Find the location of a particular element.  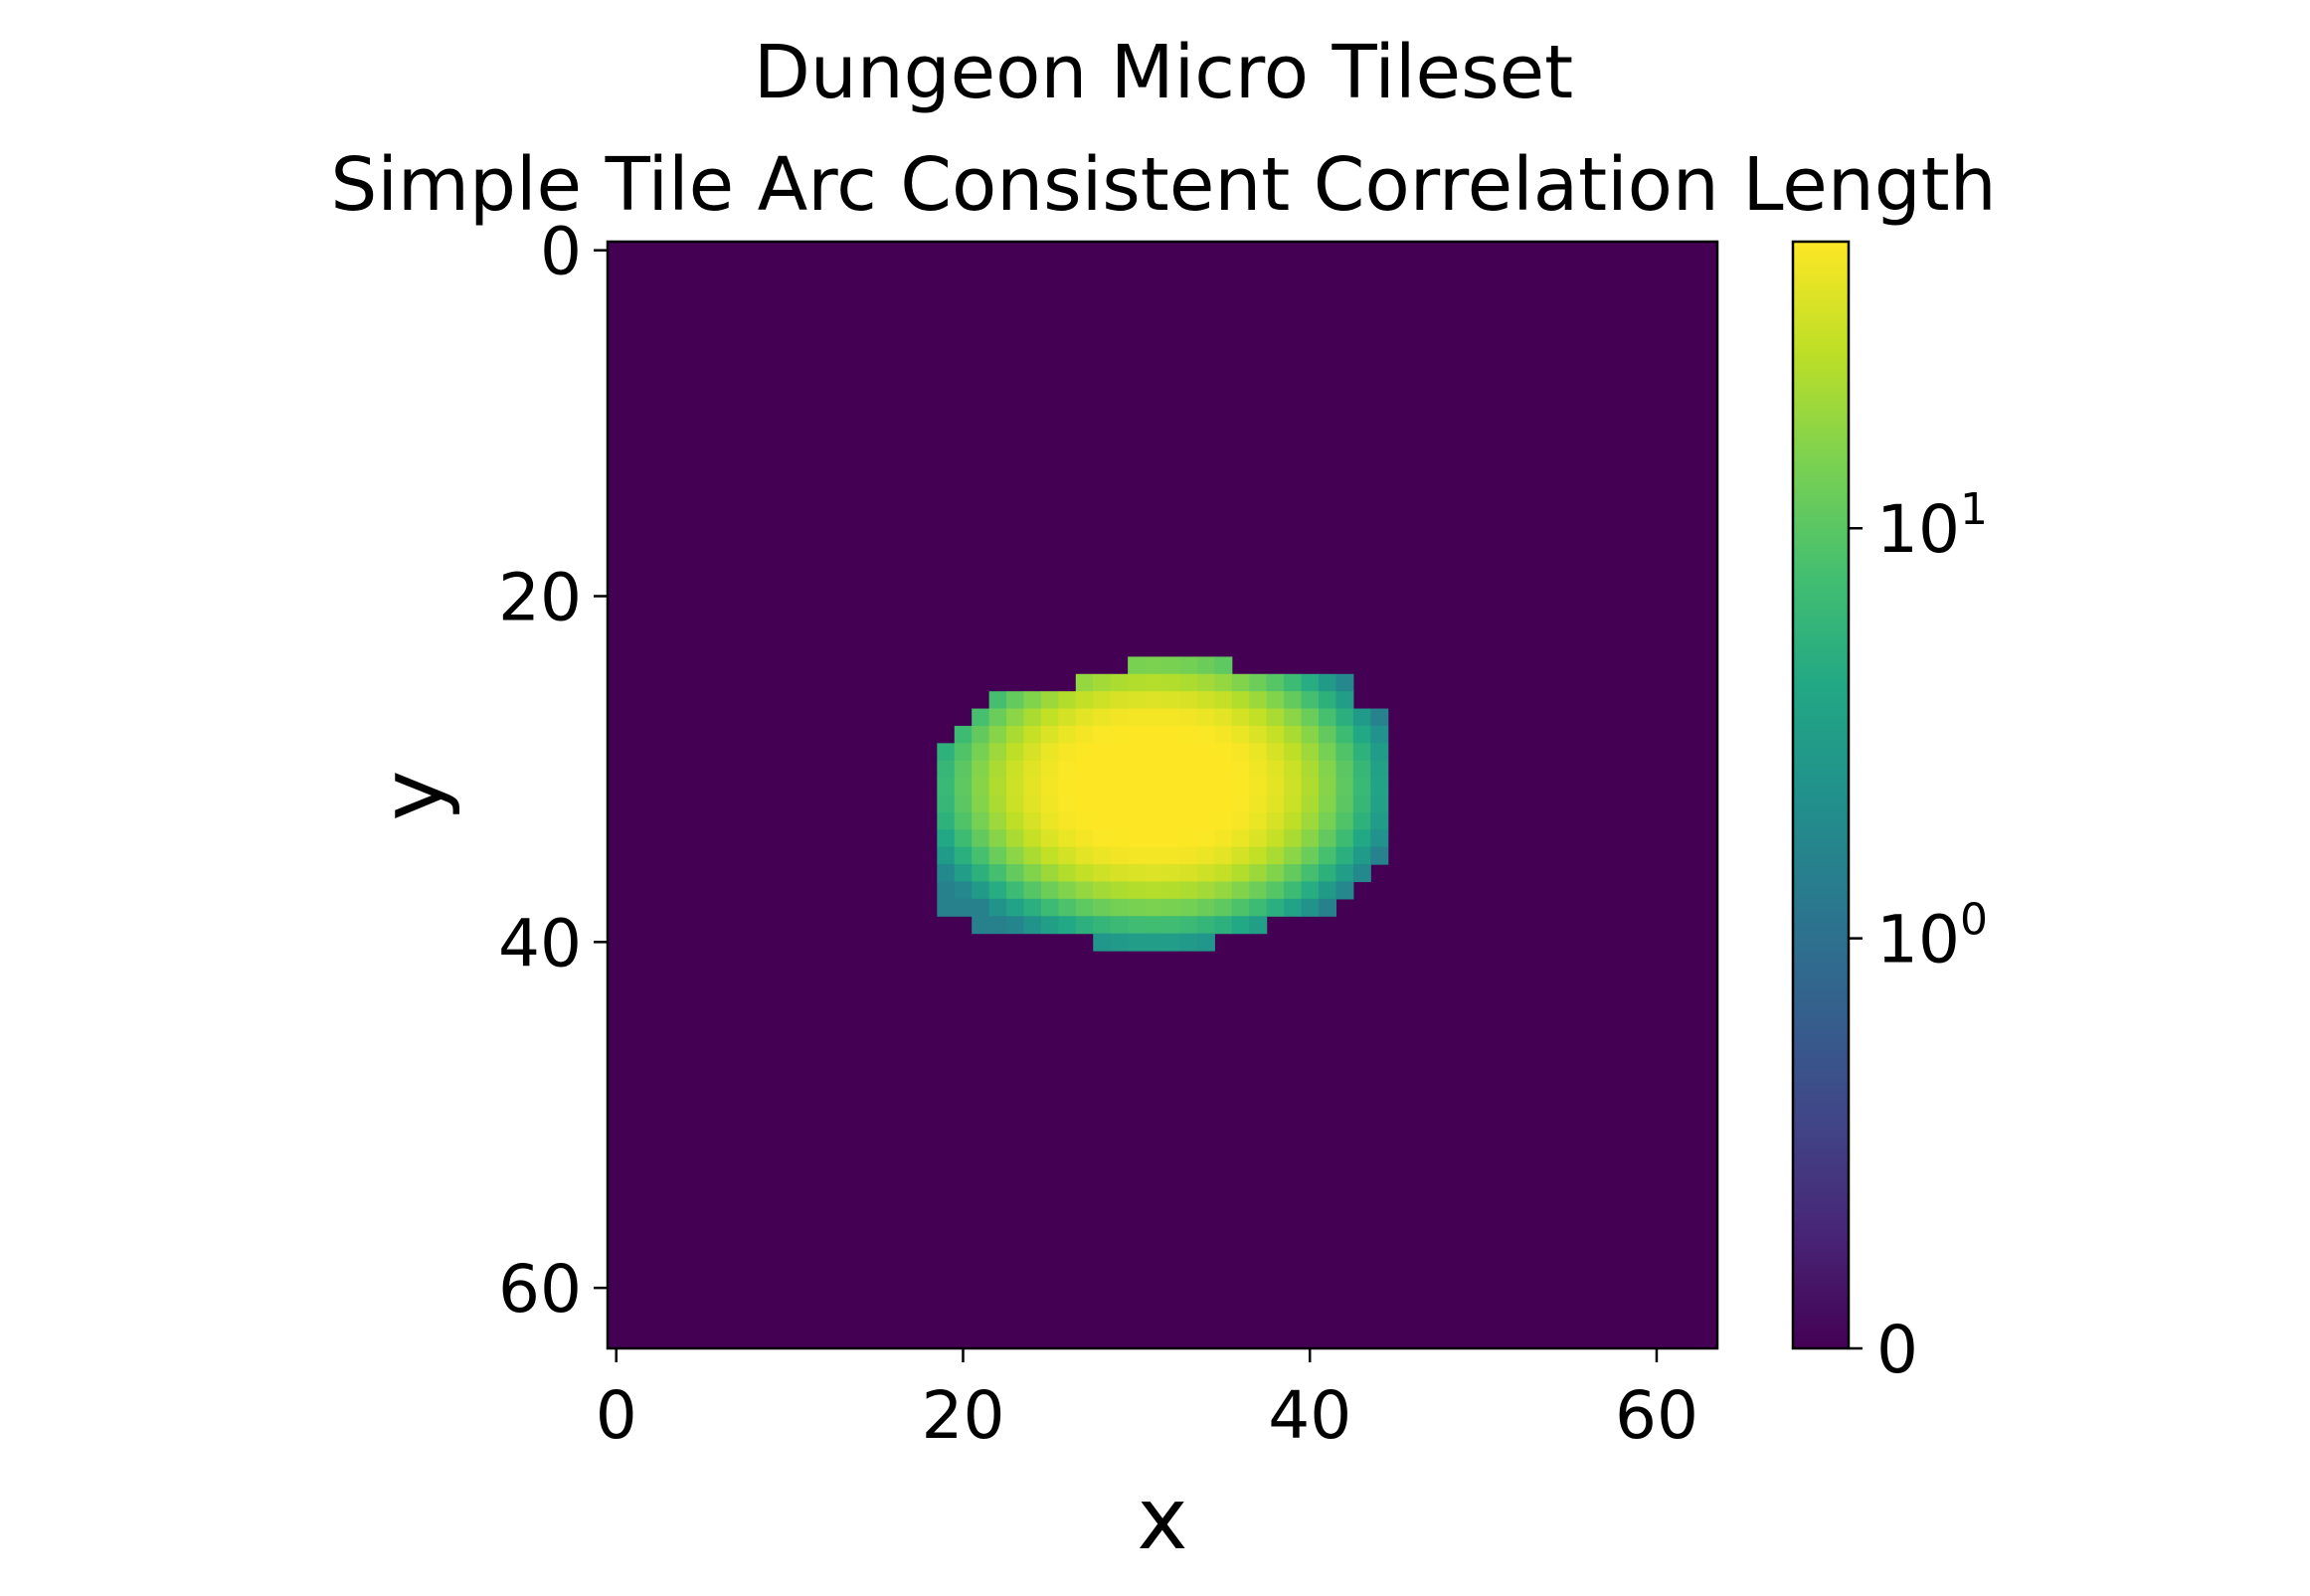

x-tick-label: 40 is located at coordinates (1309, 1415).